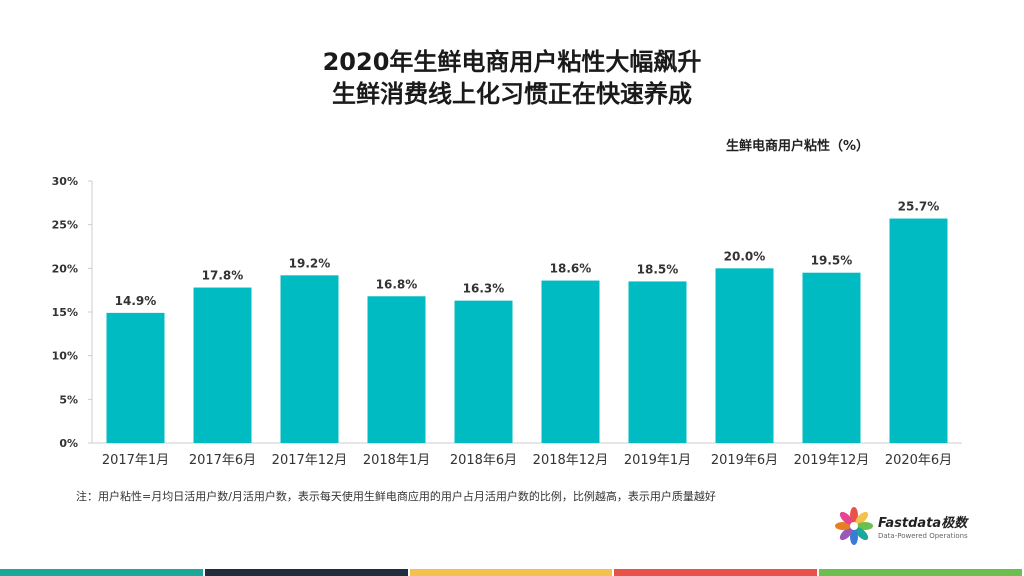  I want to click on data-label: 20.0%, so click(745, 256).